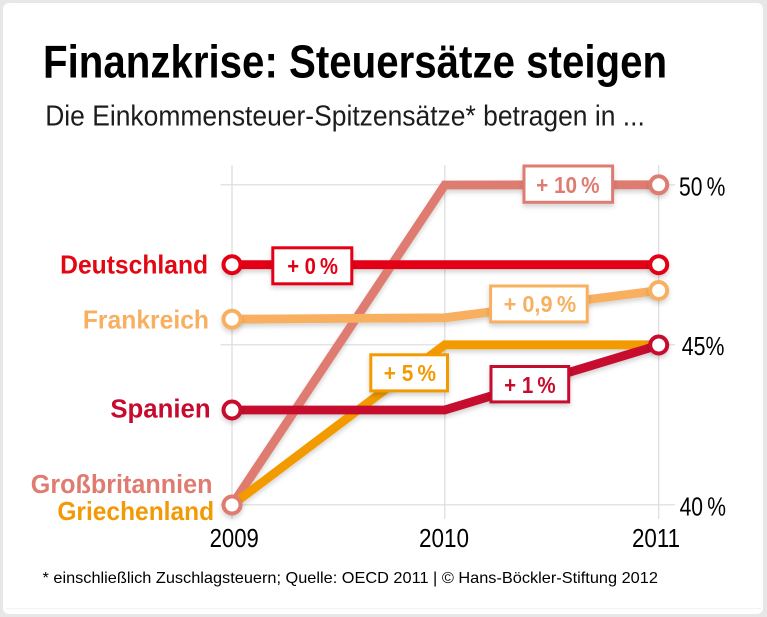  I want to click on svg-text: Spanien, so click(160, 410).